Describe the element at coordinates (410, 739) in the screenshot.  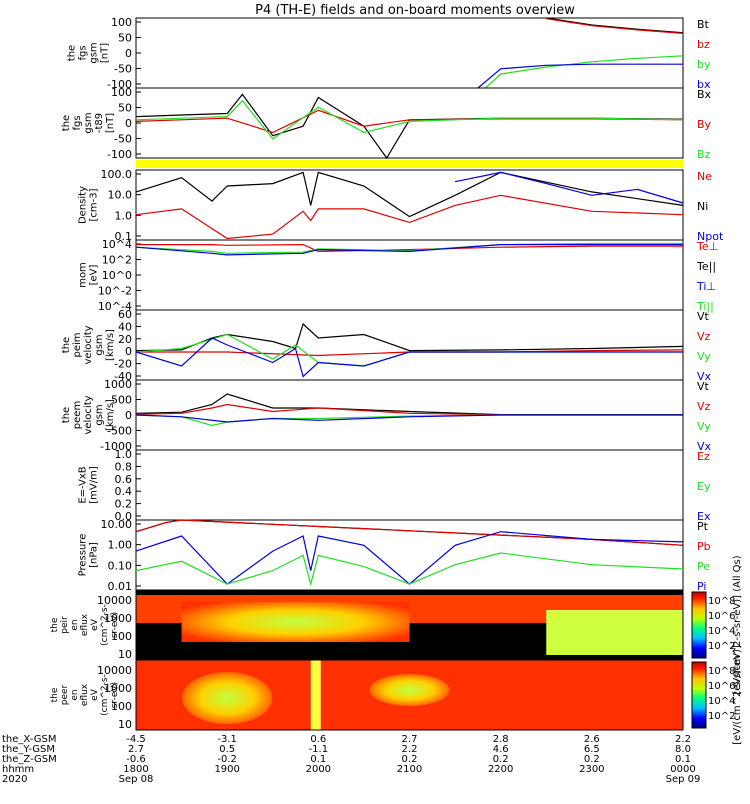
I see `xaxis-tick-label: 2.7` at that location.